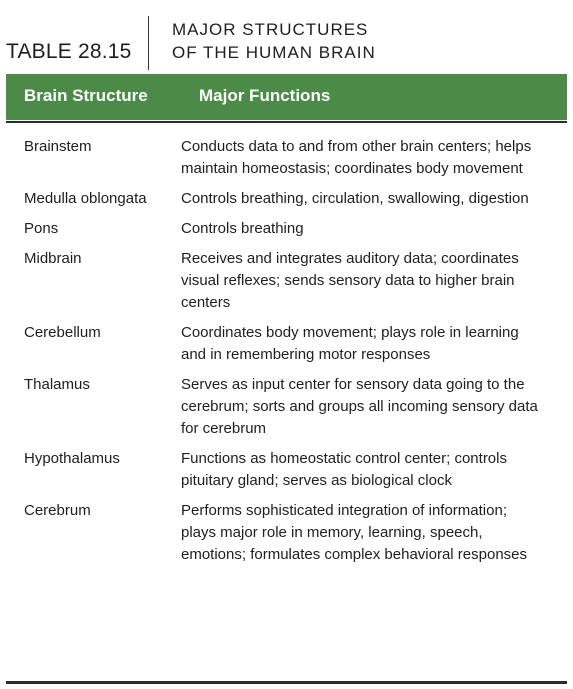  Describe the element at coordinates (85, 198) in the screenshot. I see `cell-structure: Medulla oblongata` at that location.